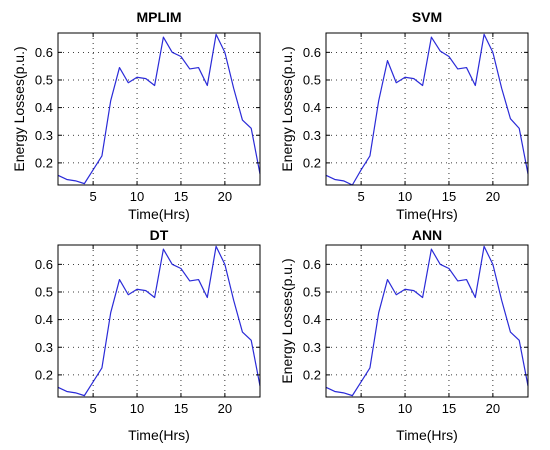  What do you see at coordinates (427, 235) in the screenshot?
I see `panel-title: ANN` at bounding box center [427, 235].